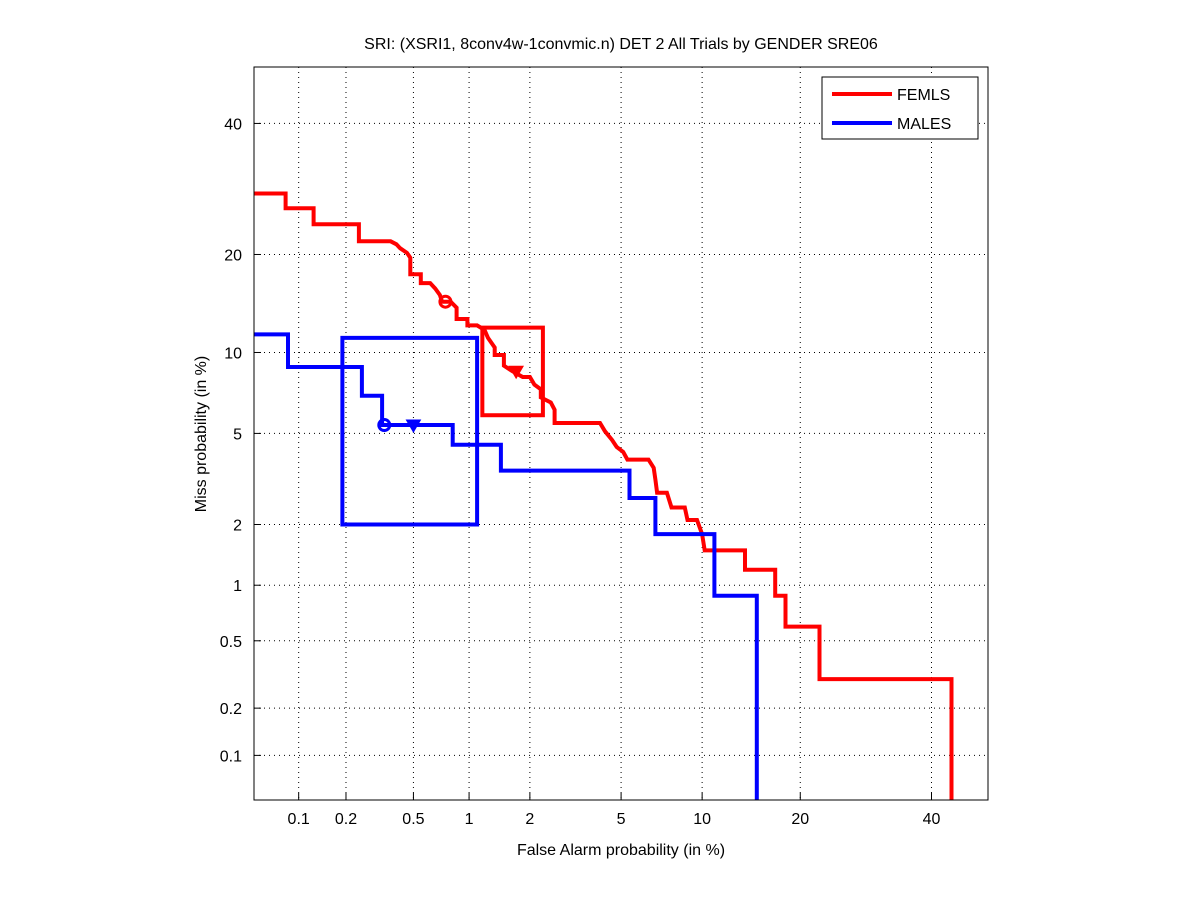 Image resolution: width=1201 pixels, height=900 pixels. Describe the element at coordinates (233, 255) in the screenshot. I see `y-tick-label: 20` at that location.